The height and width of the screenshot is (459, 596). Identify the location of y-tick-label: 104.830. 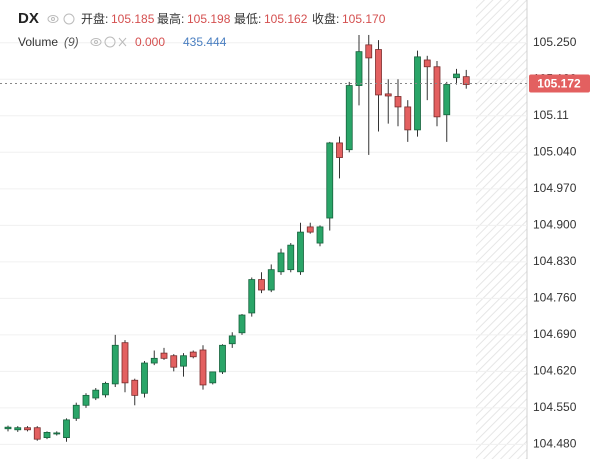
(555, 261).